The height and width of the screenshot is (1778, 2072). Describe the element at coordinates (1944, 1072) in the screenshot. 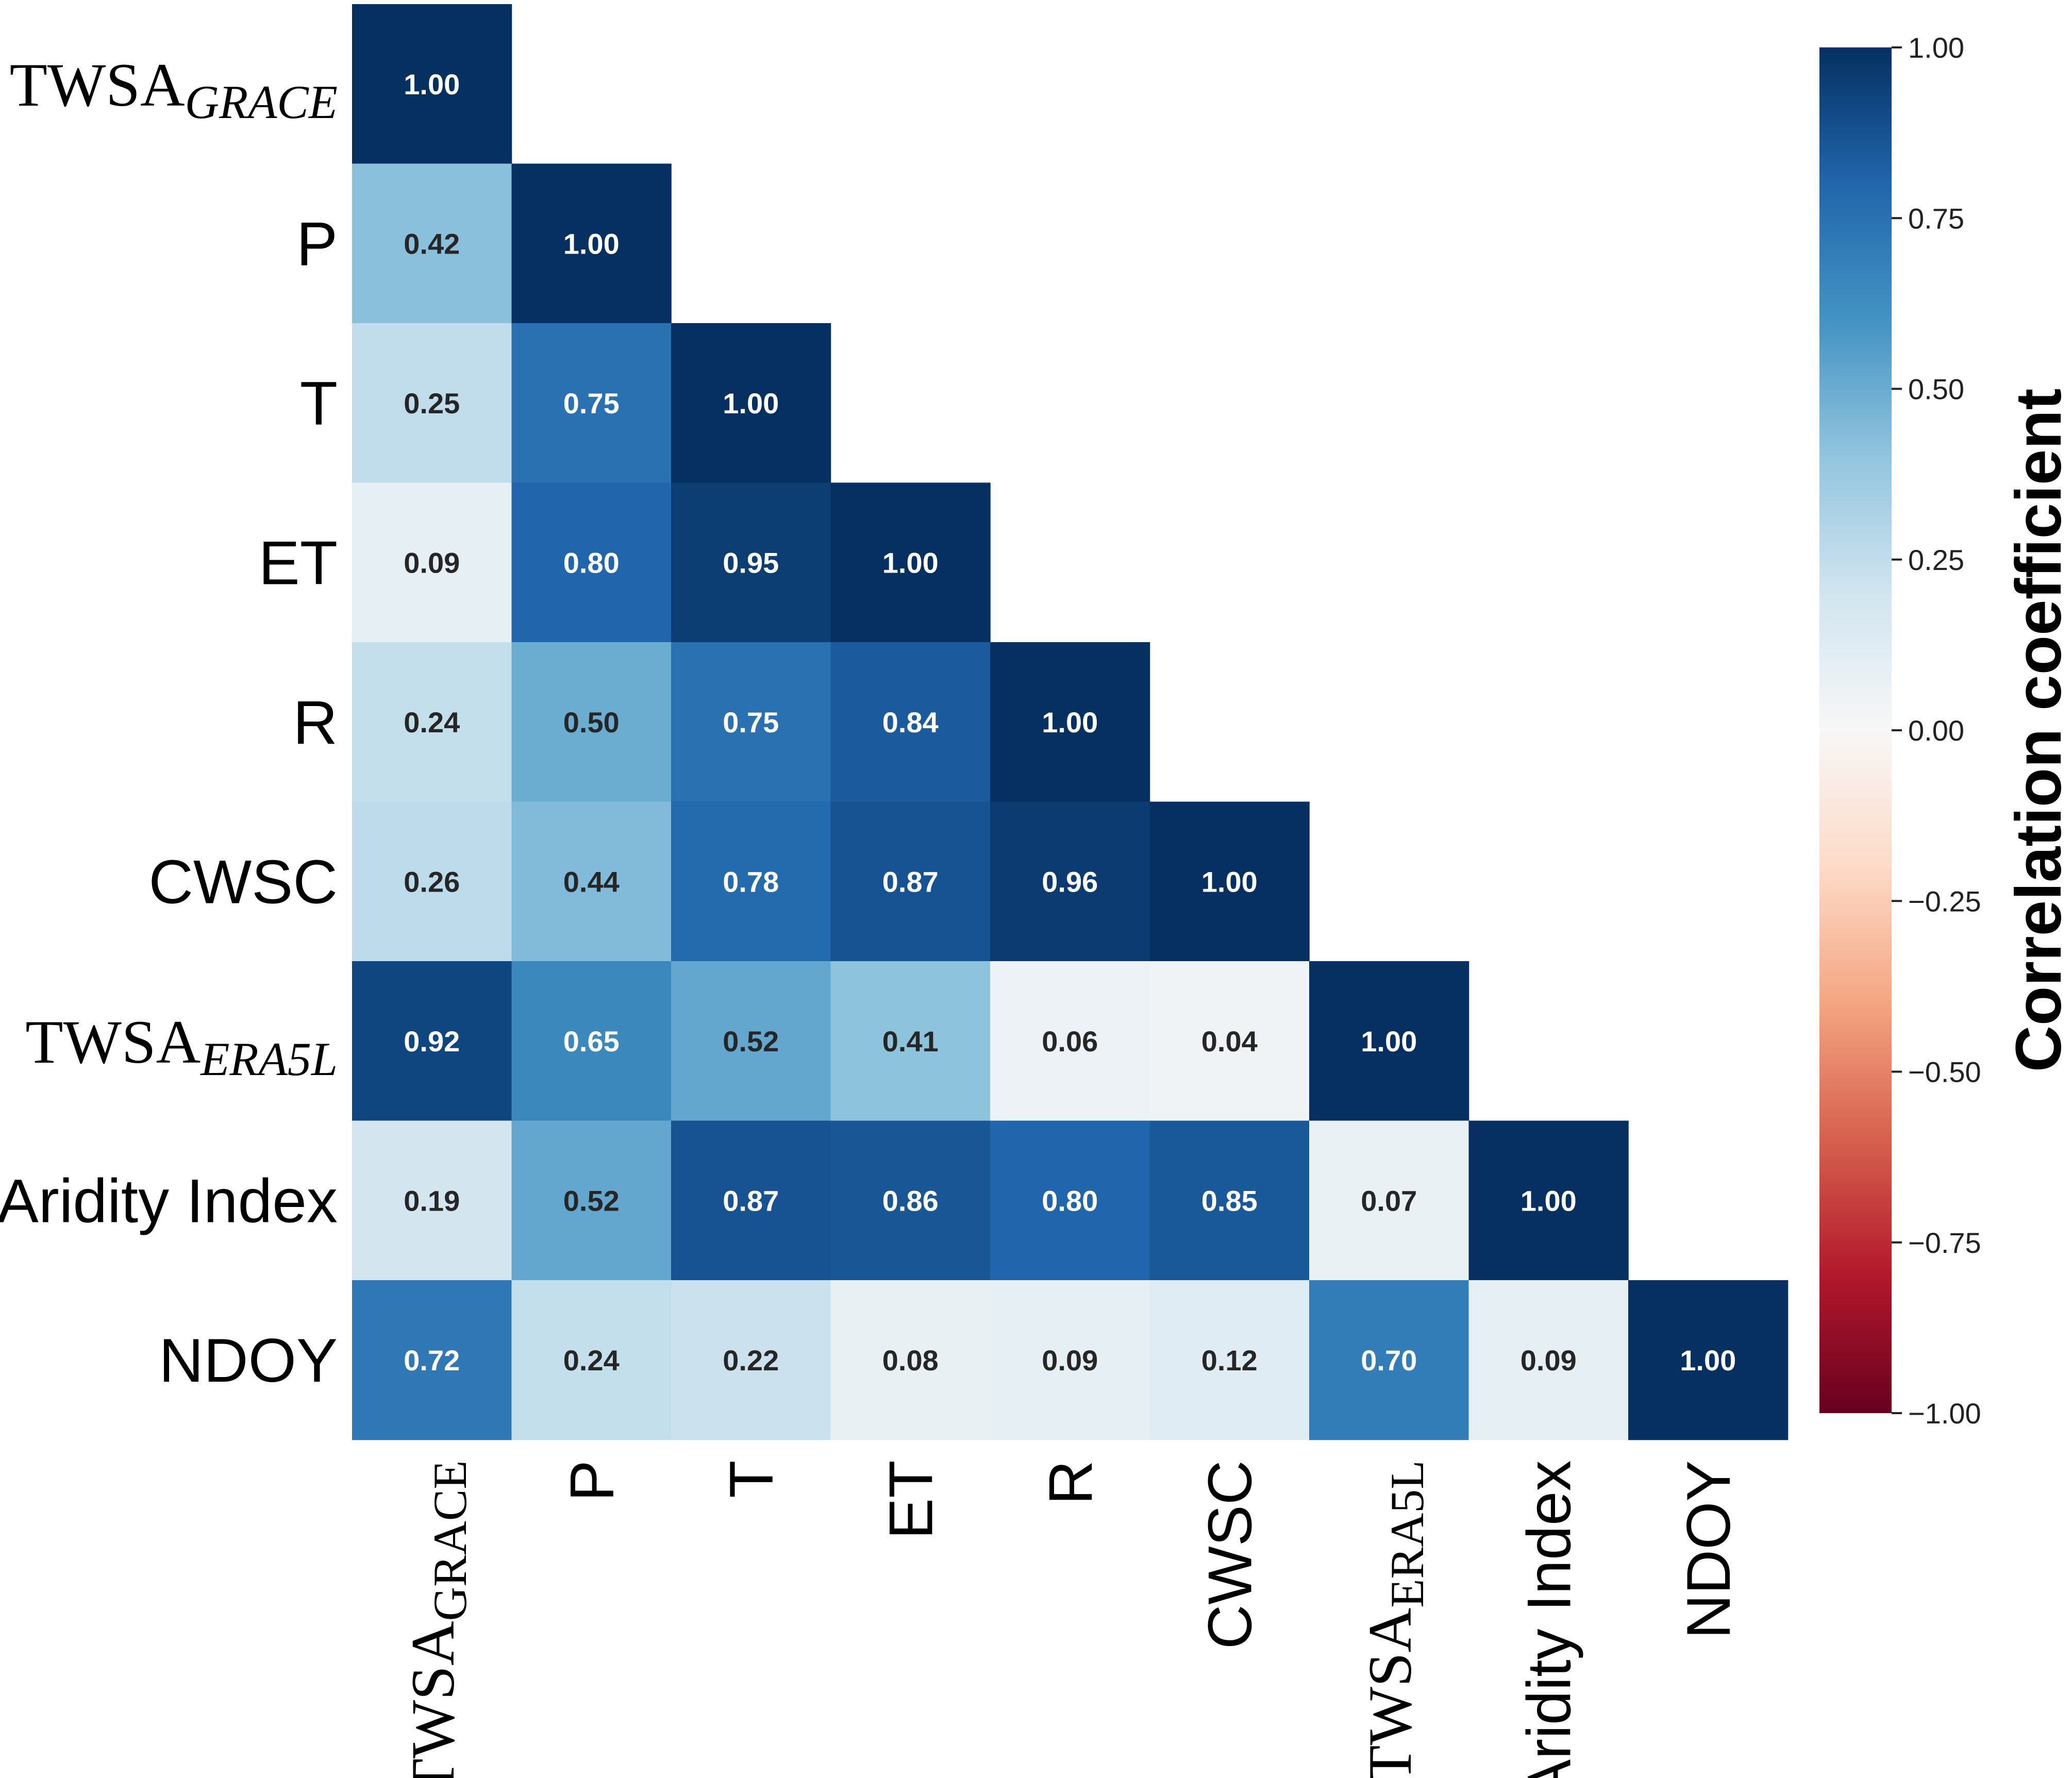

I see `colorbar-tick-label: −0.50` at that location.